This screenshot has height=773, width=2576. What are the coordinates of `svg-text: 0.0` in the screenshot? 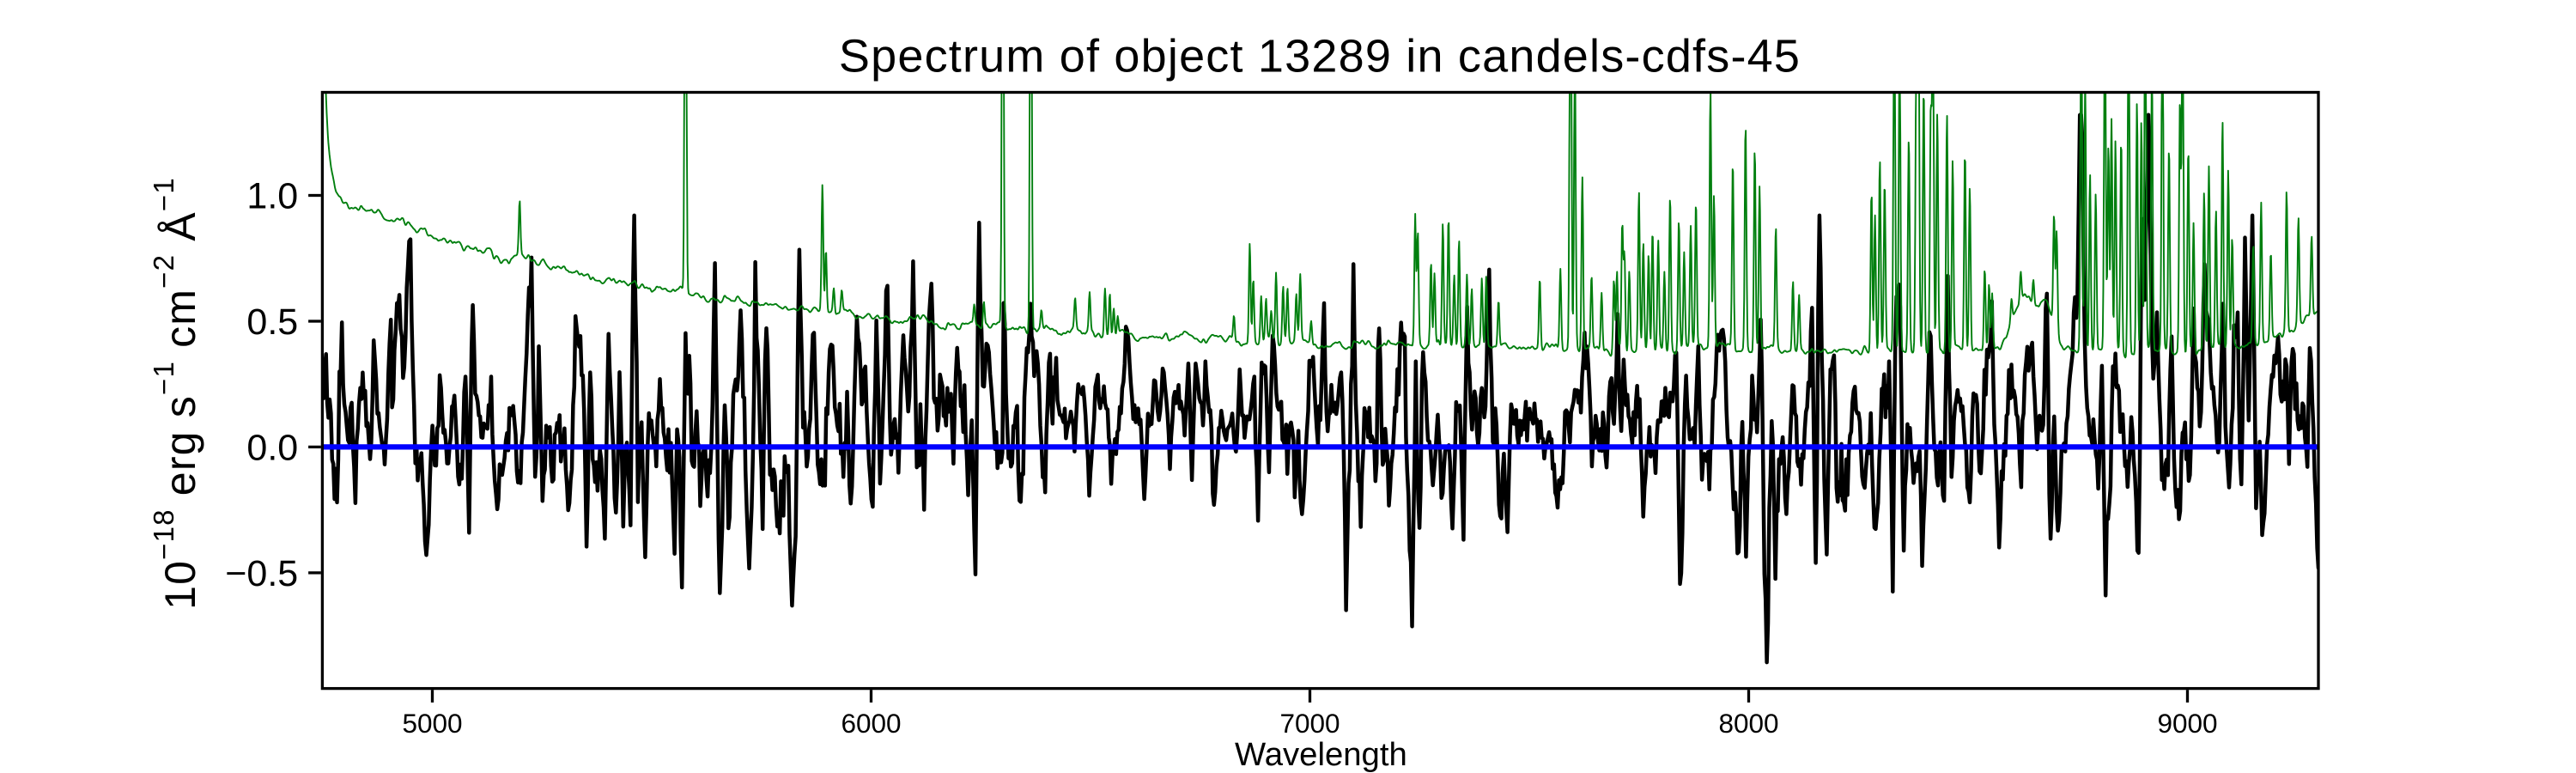 It's located at (272, 448).